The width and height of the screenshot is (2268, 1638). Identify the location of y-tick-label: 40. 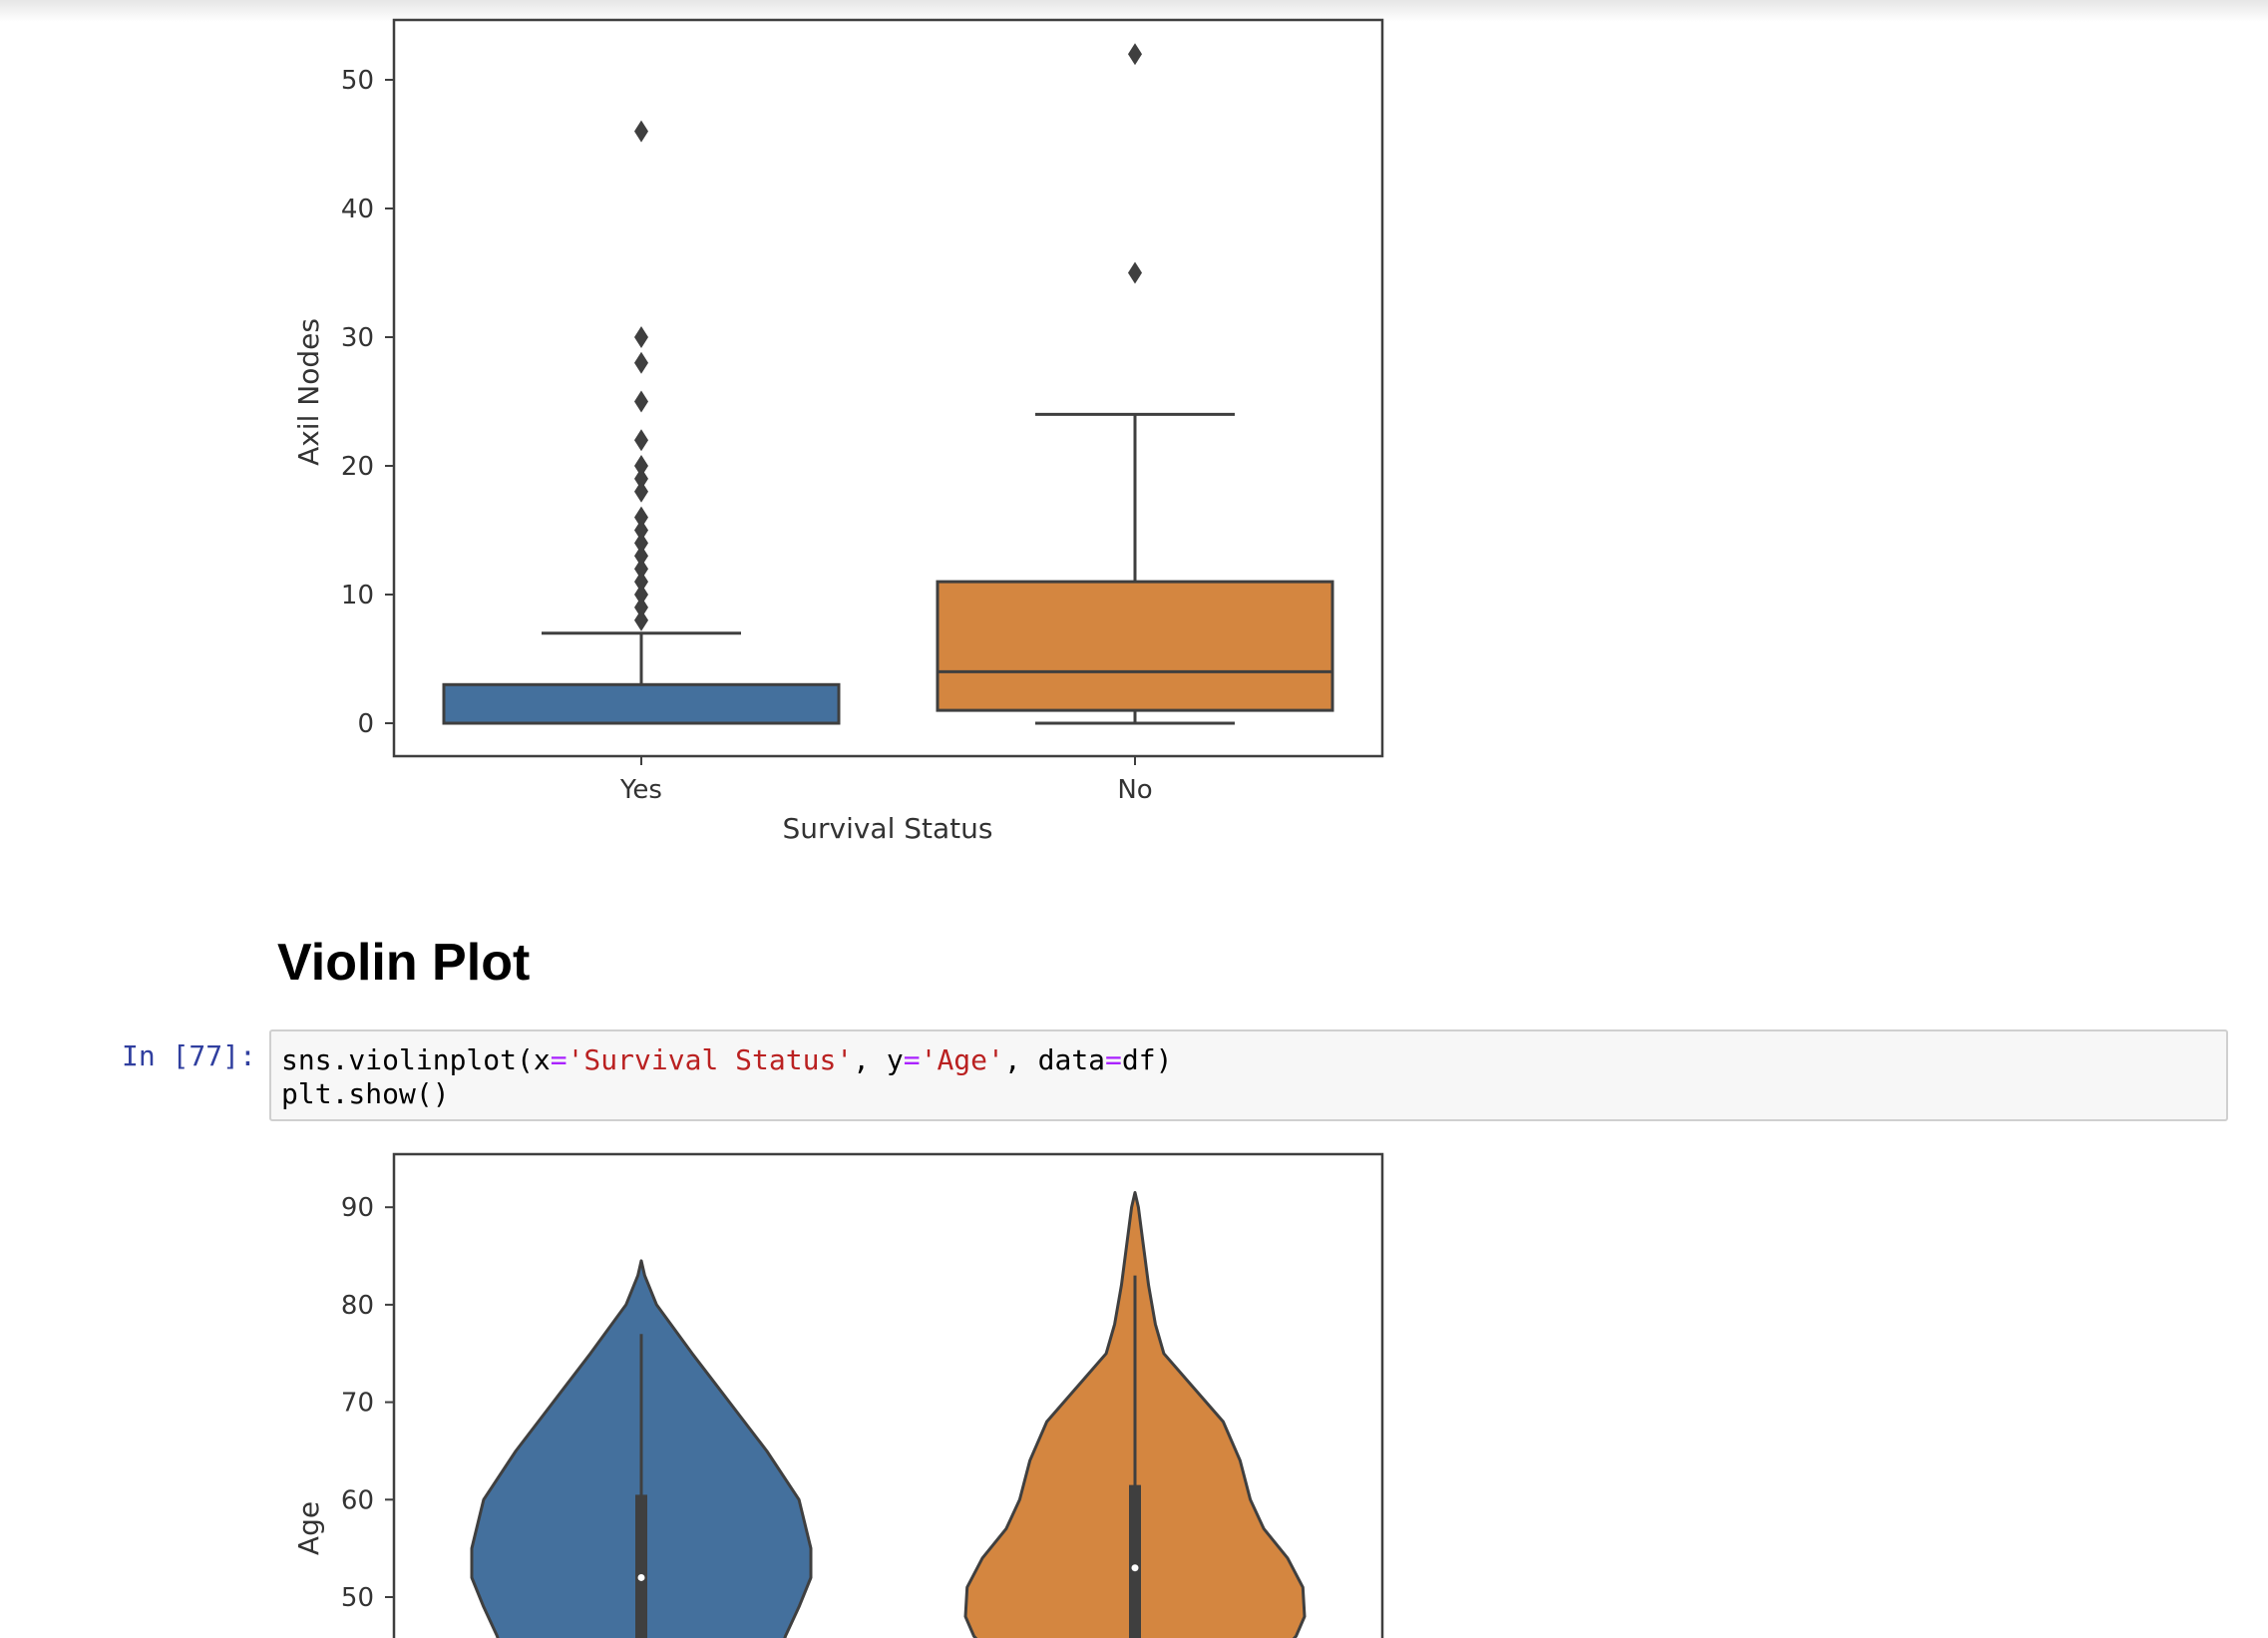
(357, 209).